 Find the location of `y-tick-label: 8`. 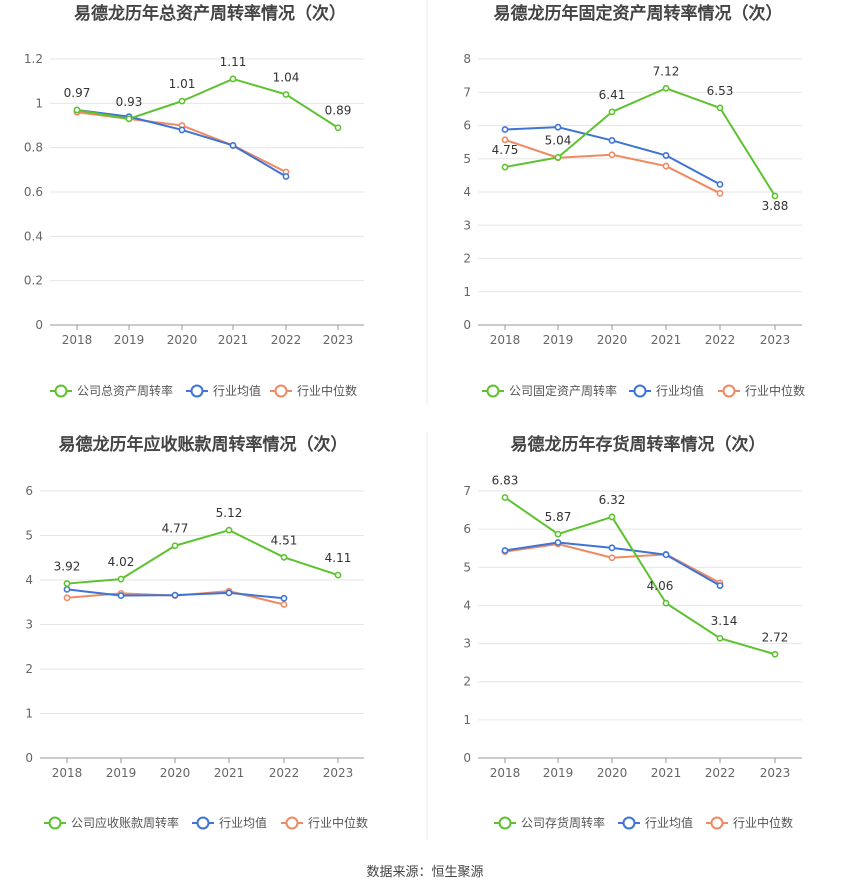

y-tick-label: 8 is located at coordinates (467, 59).